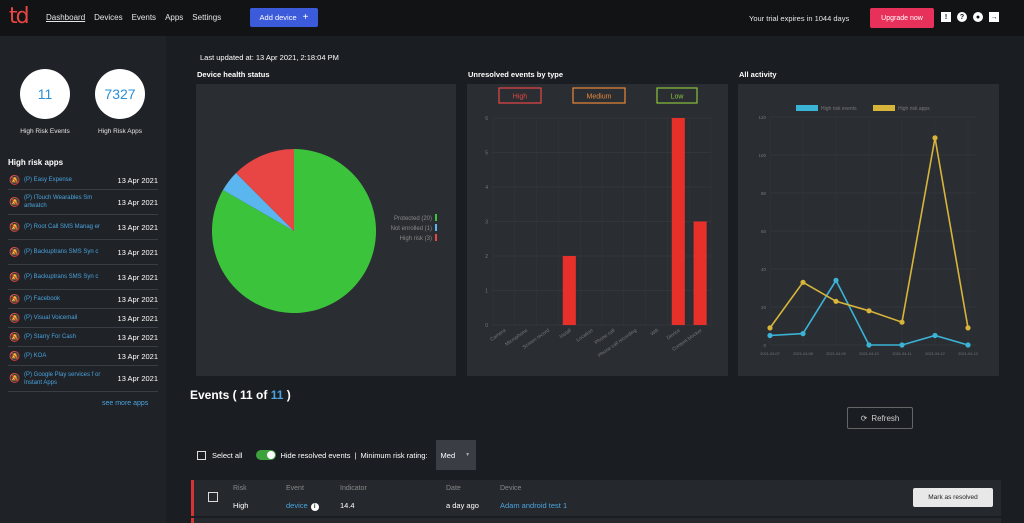 This screenshot has width=1024, height=523. I want to click on app-name: (P) ITouch Wearables Sm artwatch, so click(58, 202).